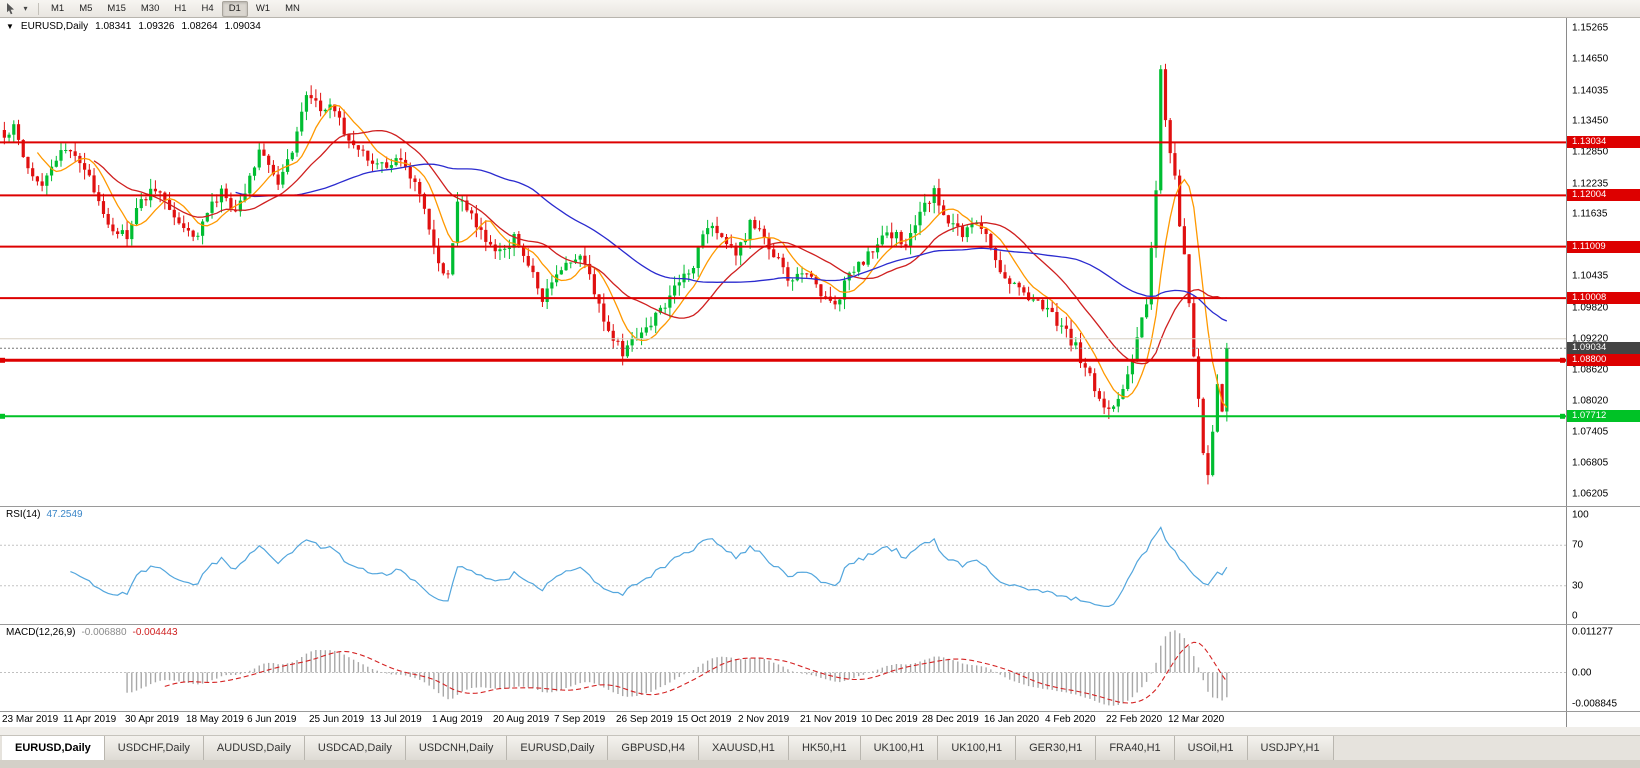 The height and width of the screenshot is (768, 1640). I want to click on cursor-tool-button, so click(10, 8).